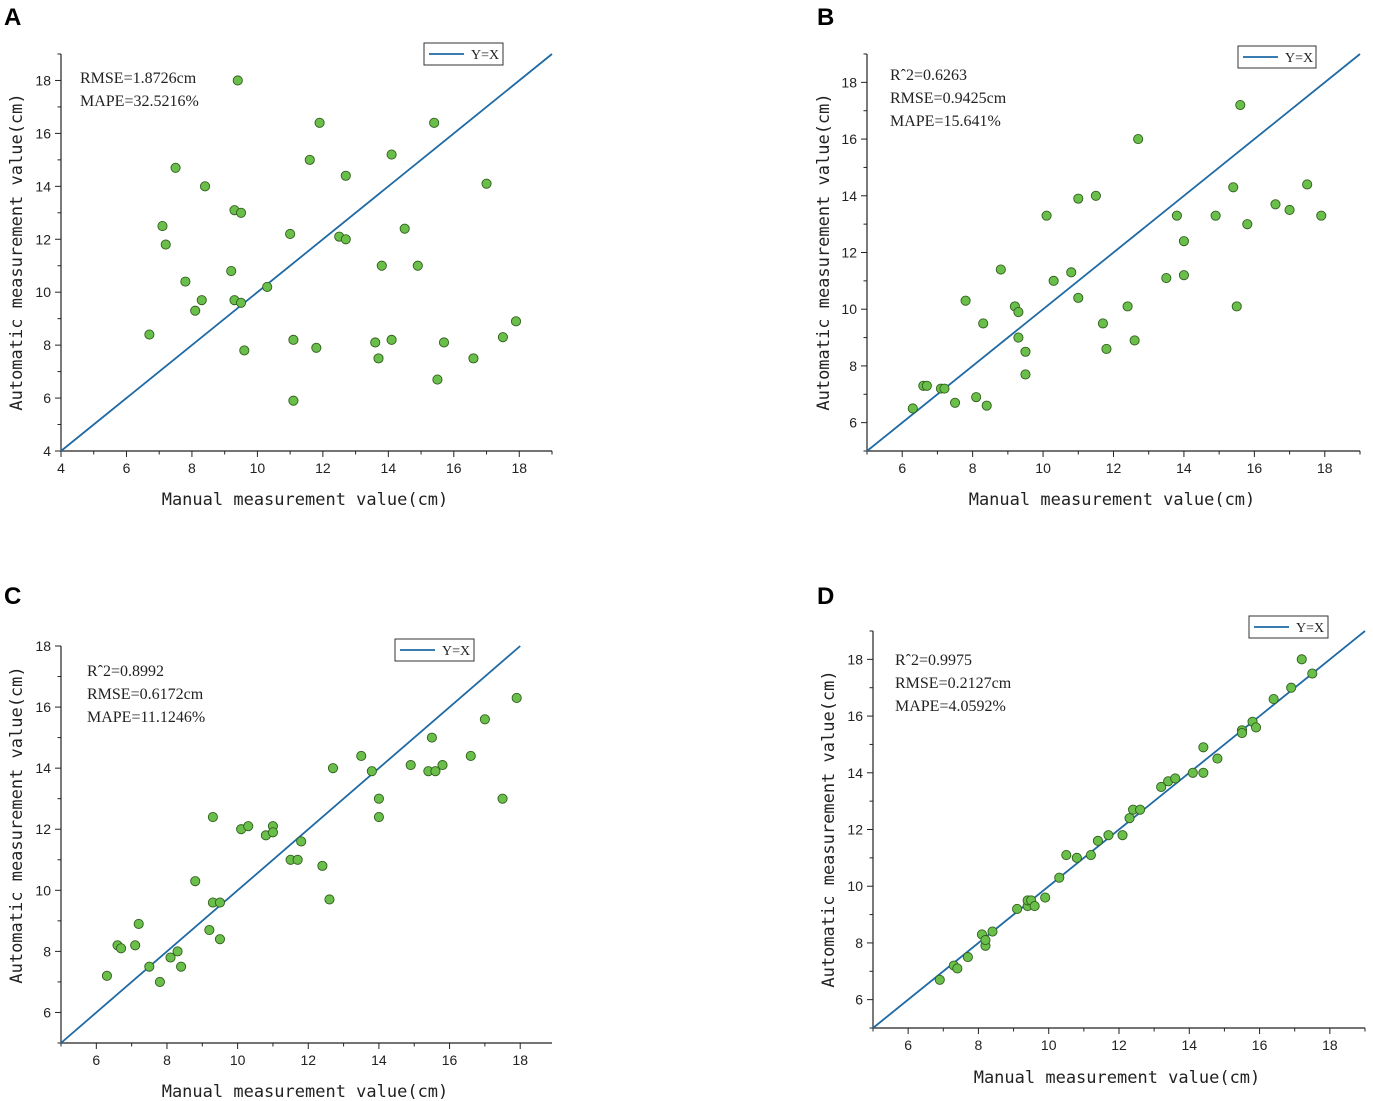 This screenshot has height=1101, width=1373. What do you see at coordinates (1288, 627) in the screenshot?
I see `legend: Y=X` at bounding box center [1288, 627].